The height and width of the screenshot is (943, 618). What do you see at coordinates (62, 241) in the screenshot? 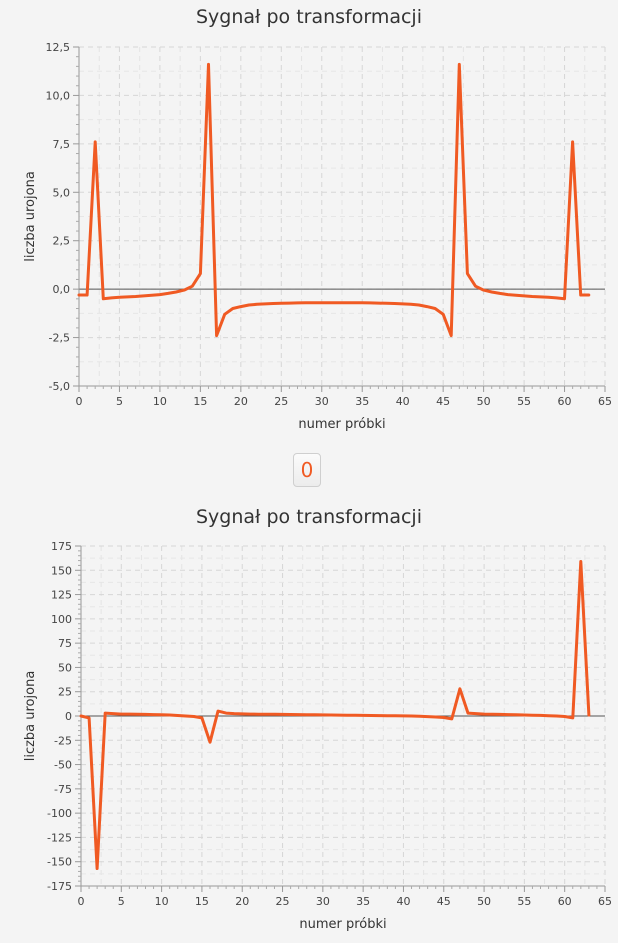
I see `y-tick-label: 2,5` at bounding box center [62, 241].